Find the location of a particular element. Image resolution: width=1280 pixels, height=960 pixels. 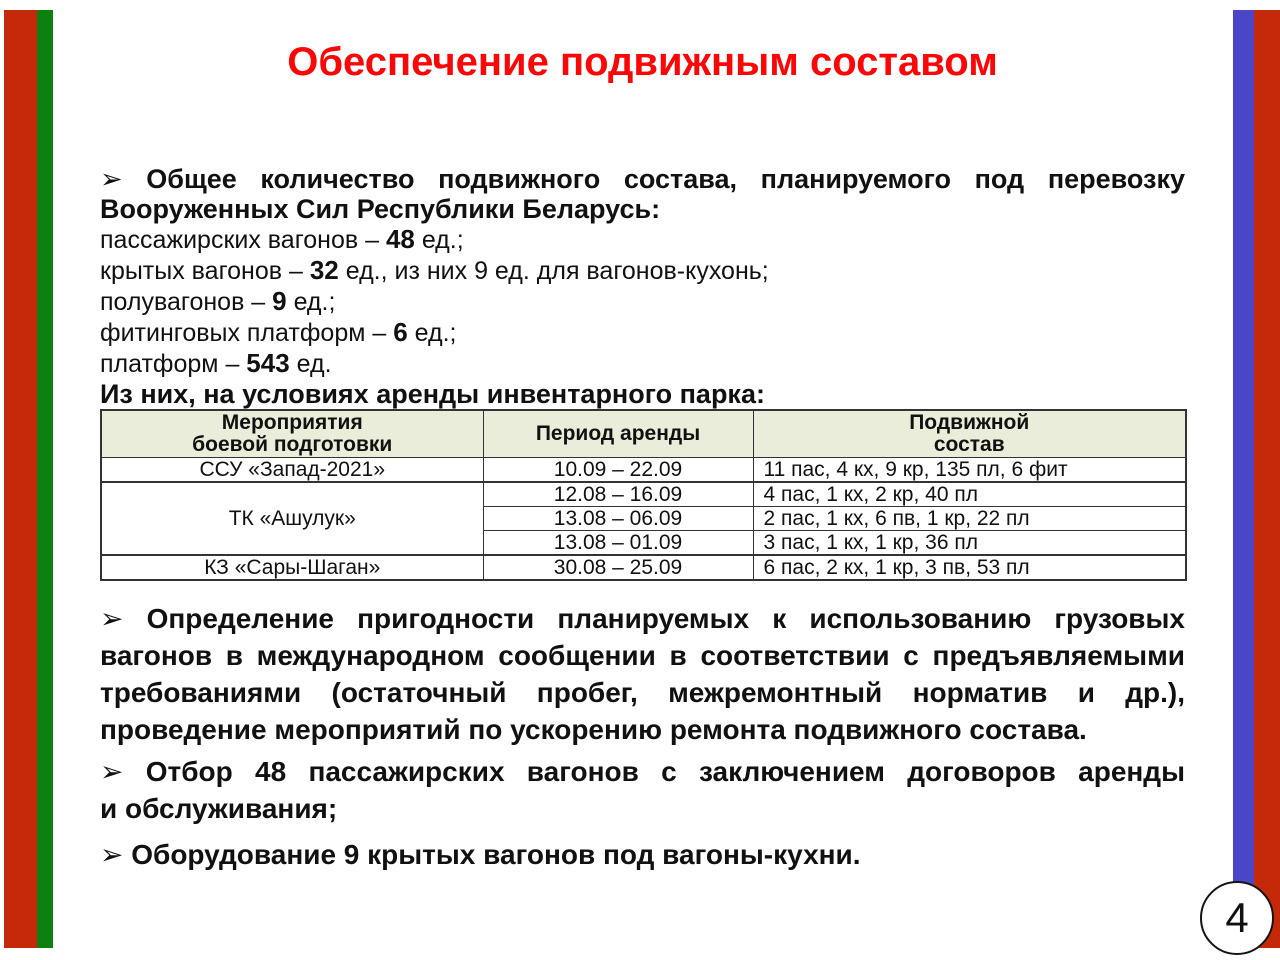

table-cell-event: ТК «Ашулук» is located at coordinates (292, 518).